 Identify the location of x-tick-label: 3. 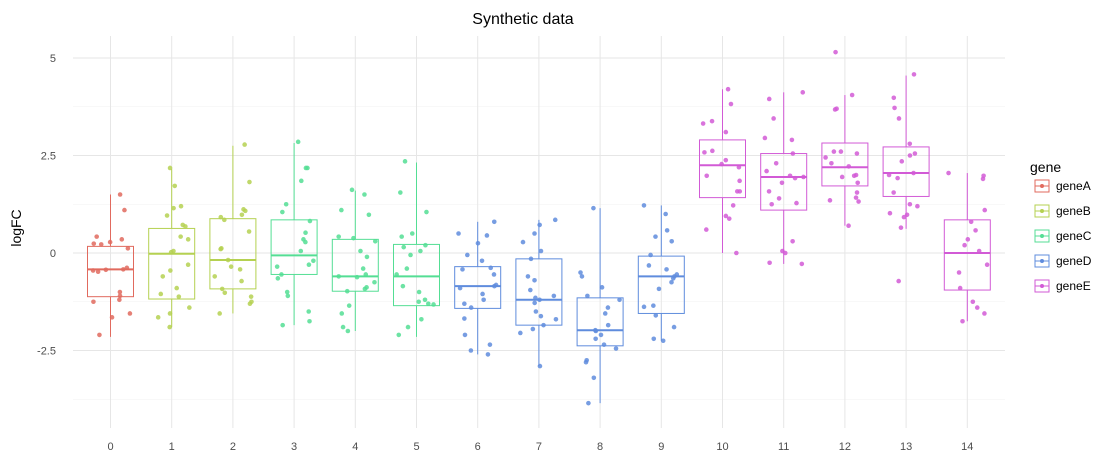
(294, 447).